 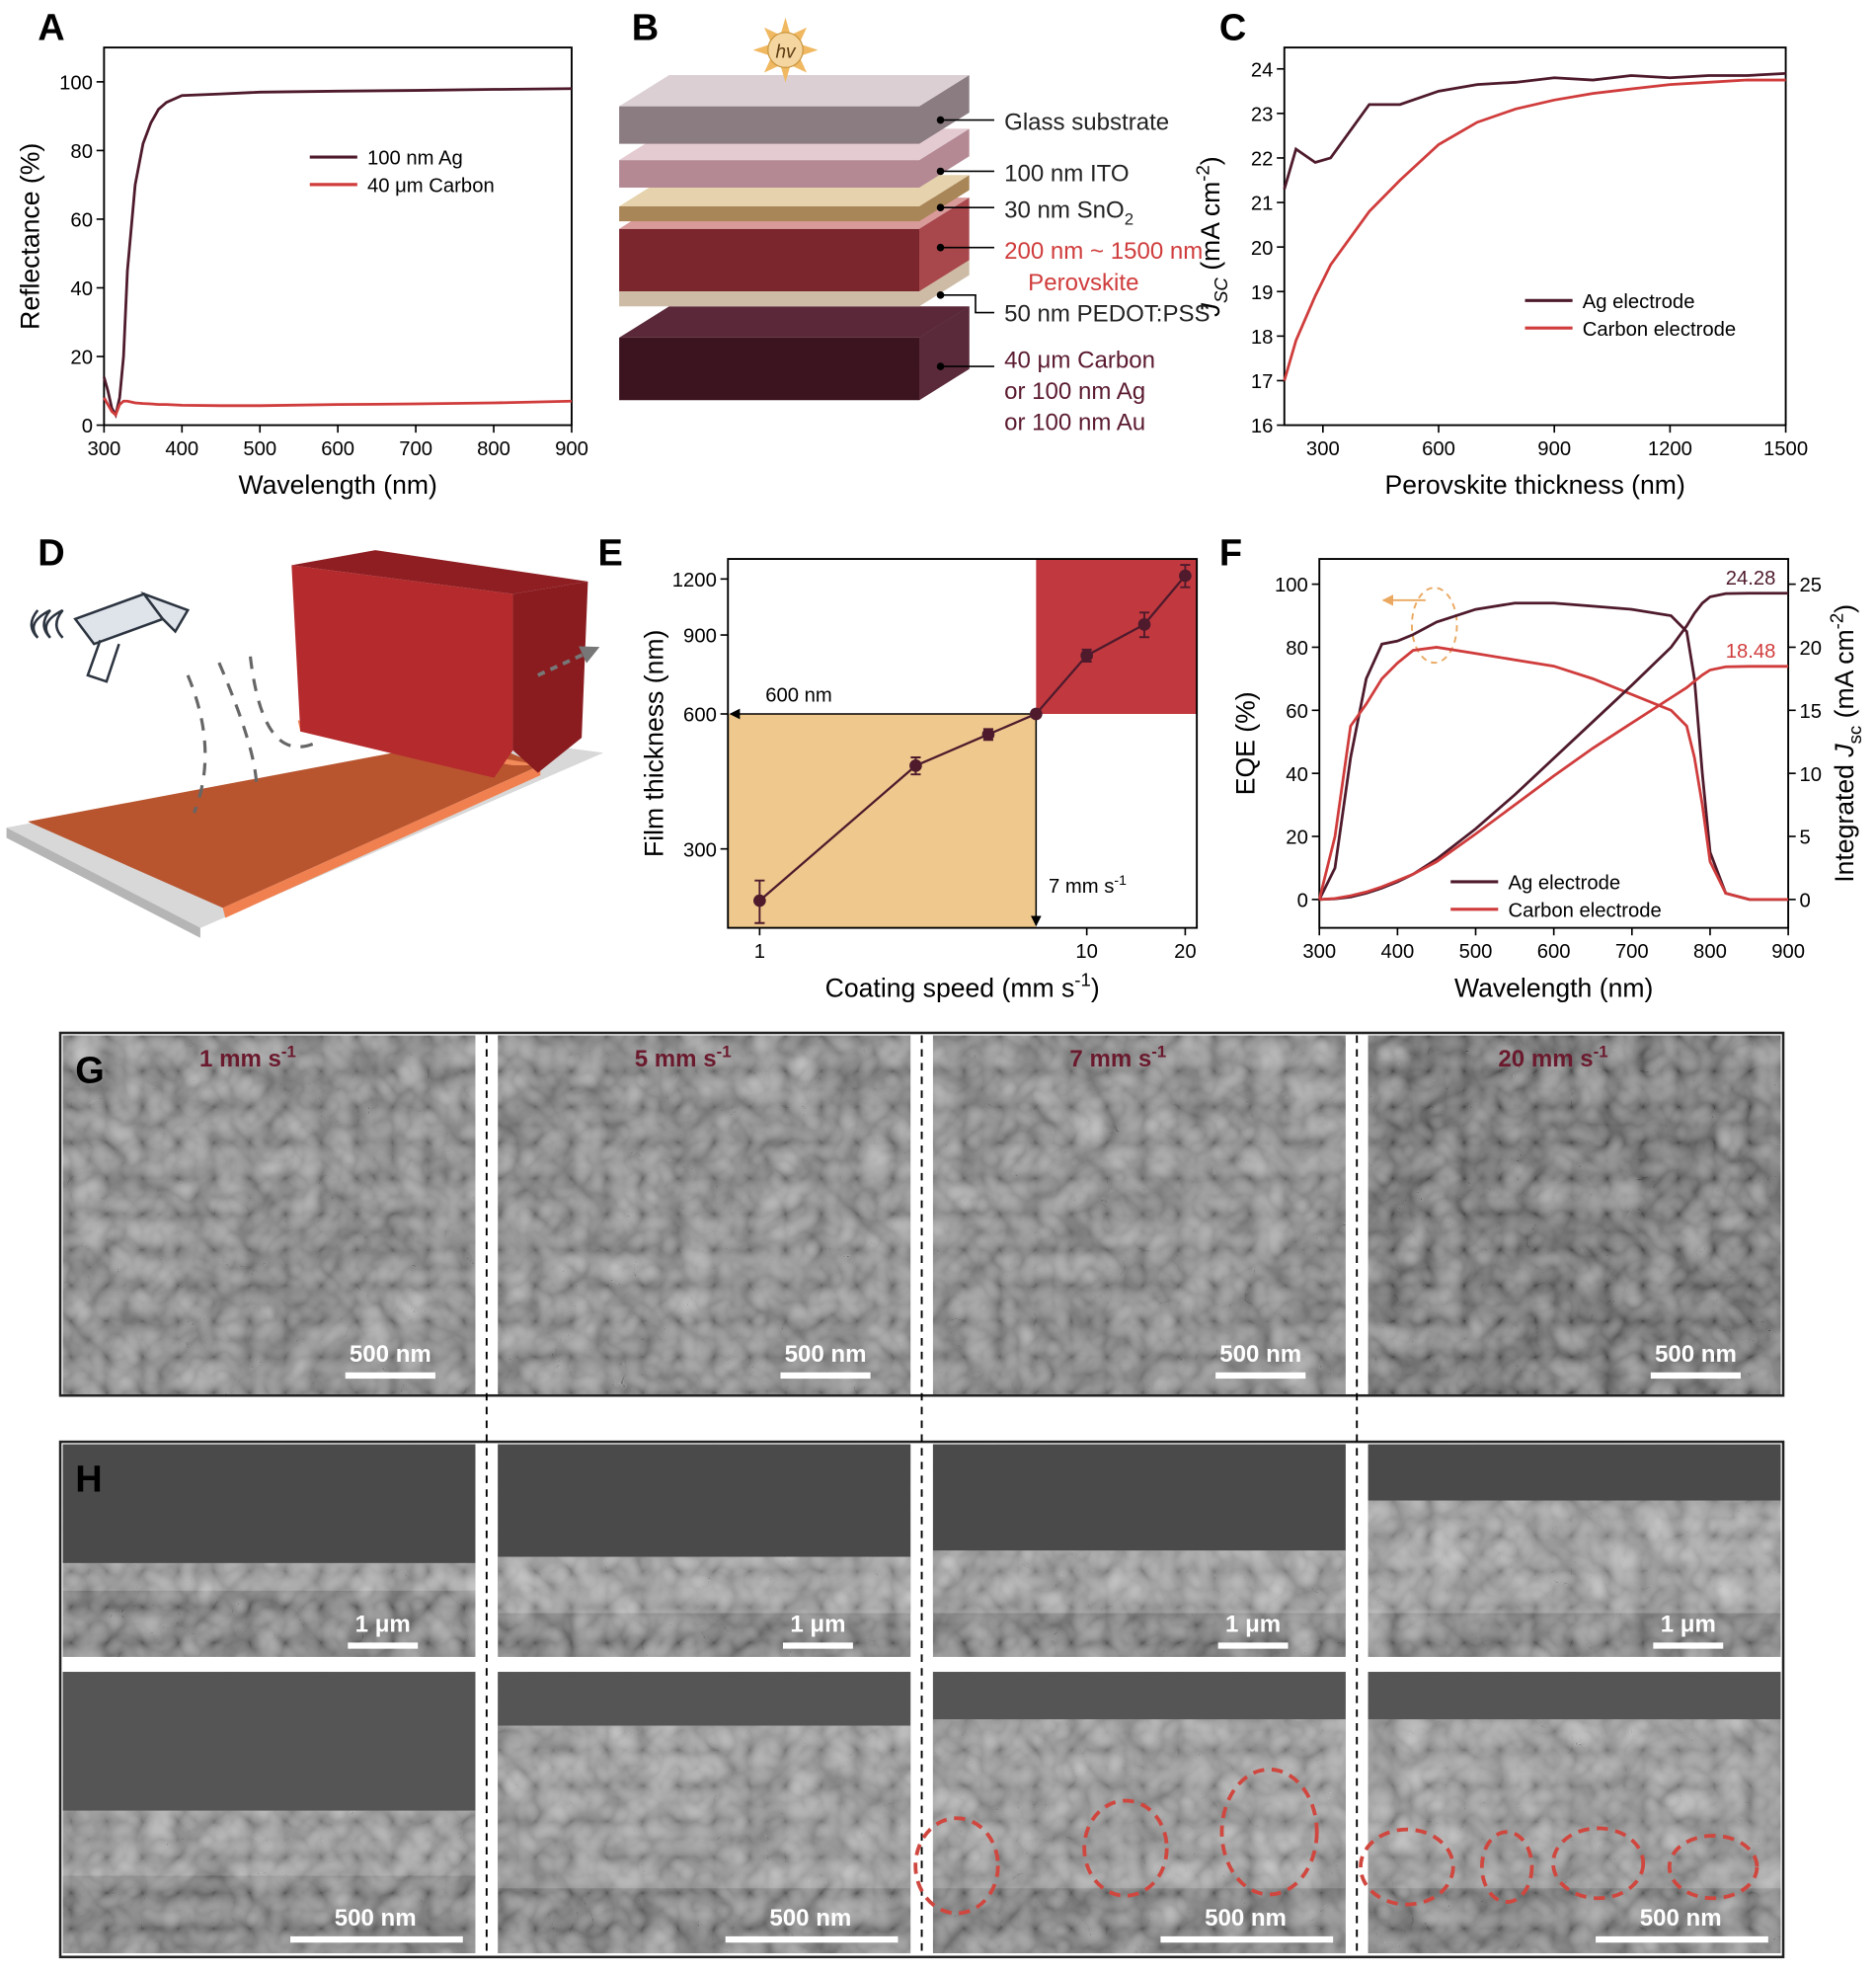 What do you see at coordinates (76, 83) in the screenshot?
I see `y-tick-label: 100` at bounding box center [76, 83].